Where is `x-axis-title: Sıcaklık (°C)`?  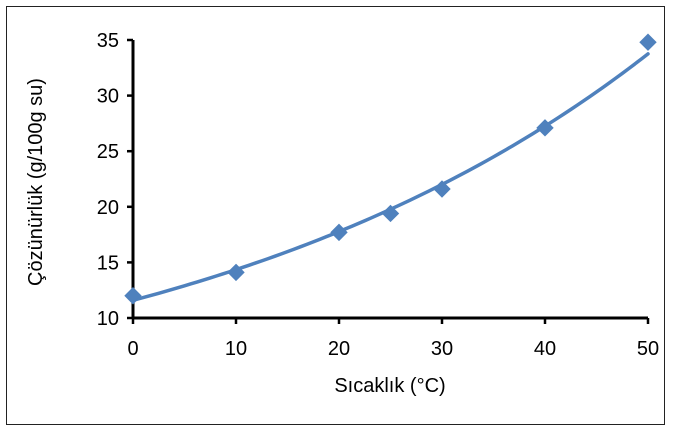 x-axis-title: Sıcaklık (°C) is located at coordinates (389, 386).